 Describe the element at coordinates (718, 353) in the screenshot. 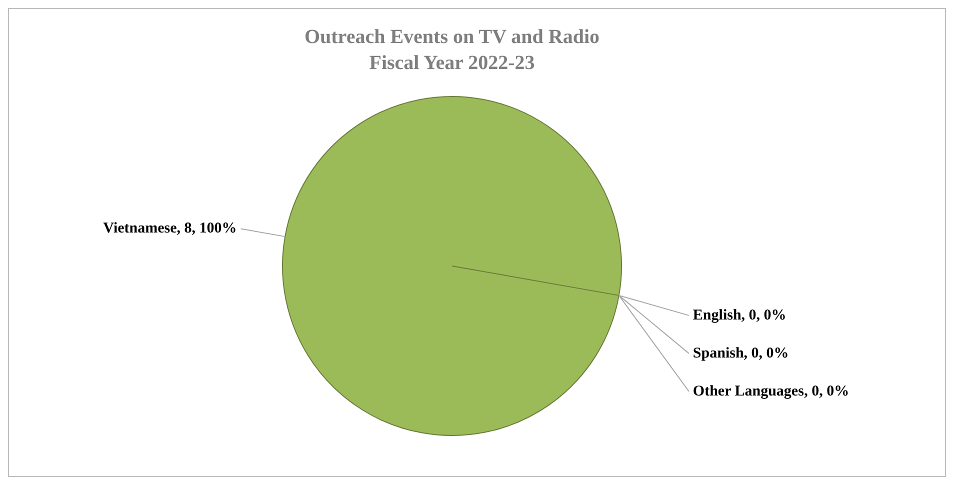

I see `category-label: Spanish` at that location.